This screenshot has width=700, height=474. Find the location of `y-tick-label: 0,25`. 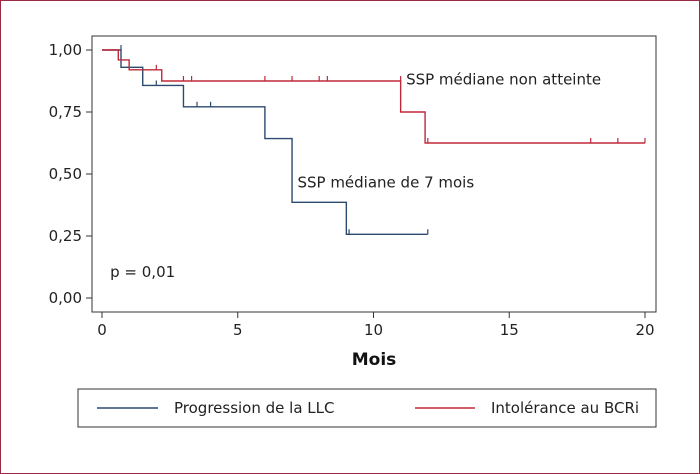

y-tick-label: 0,25 is located at coordinates (65, 236).